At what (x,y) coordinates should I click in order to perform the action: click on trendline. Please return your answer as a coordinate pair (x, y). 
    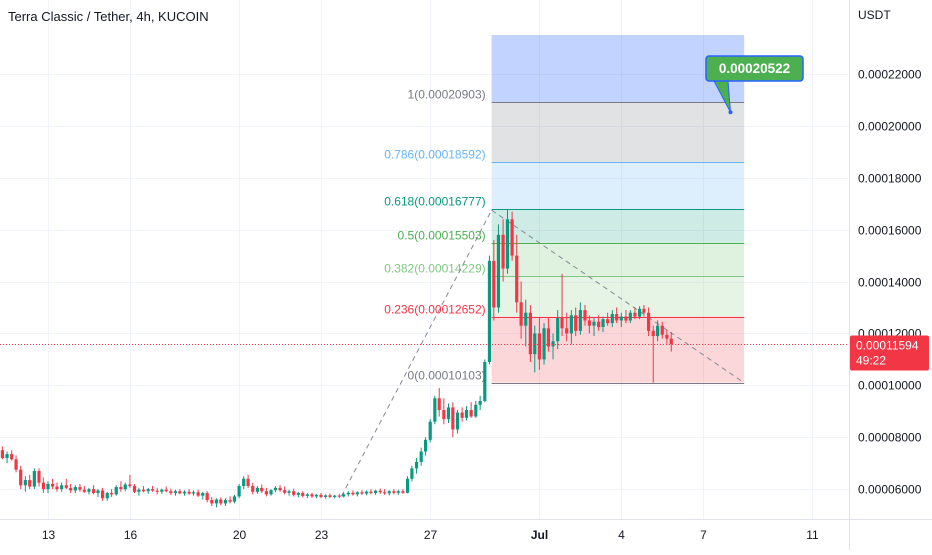
    Looking at the image, I should click on (618, 296).